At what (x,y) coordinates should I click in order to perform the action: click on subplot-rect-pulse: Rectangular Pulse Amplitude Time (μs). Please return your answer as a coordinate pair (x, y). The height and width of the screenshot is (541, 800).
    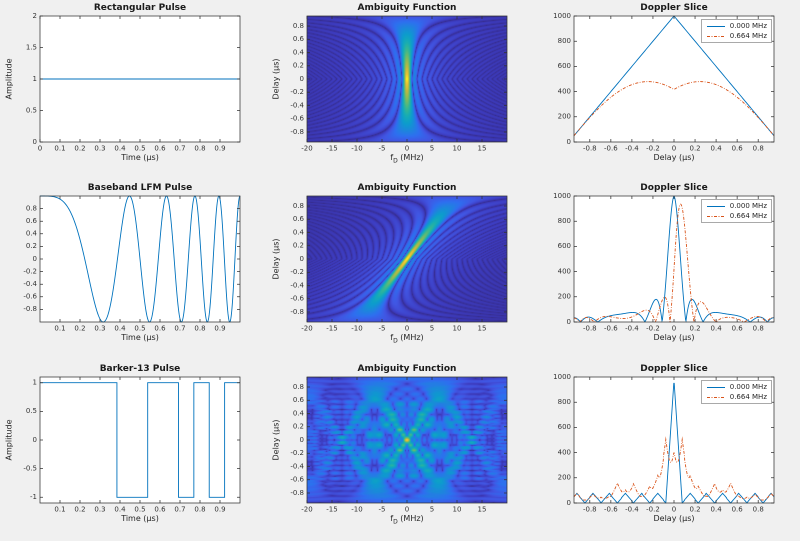
    Looking at the image, I should click on (133, 90).